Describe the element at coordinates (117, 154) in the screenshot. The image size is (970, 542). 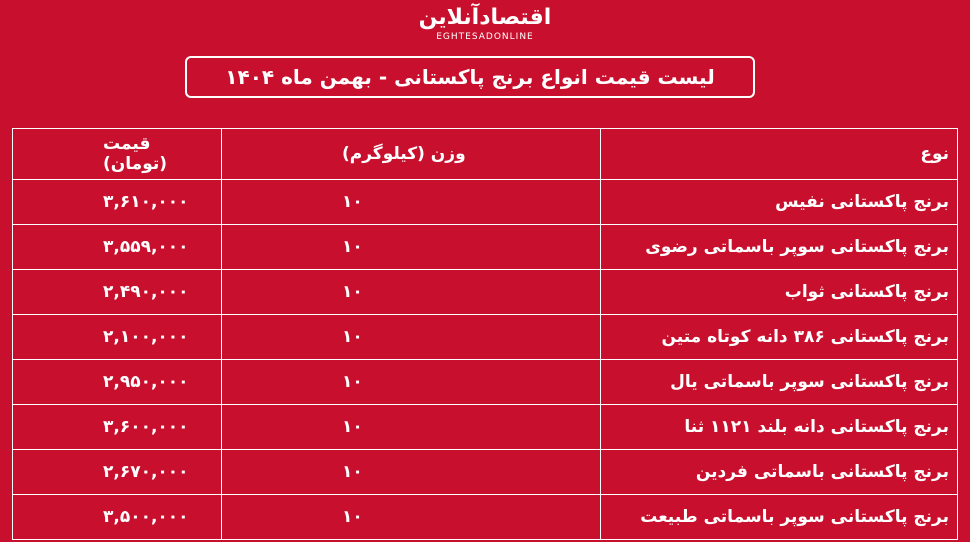
I see `column-header: قیمت (تومان)` at that location.